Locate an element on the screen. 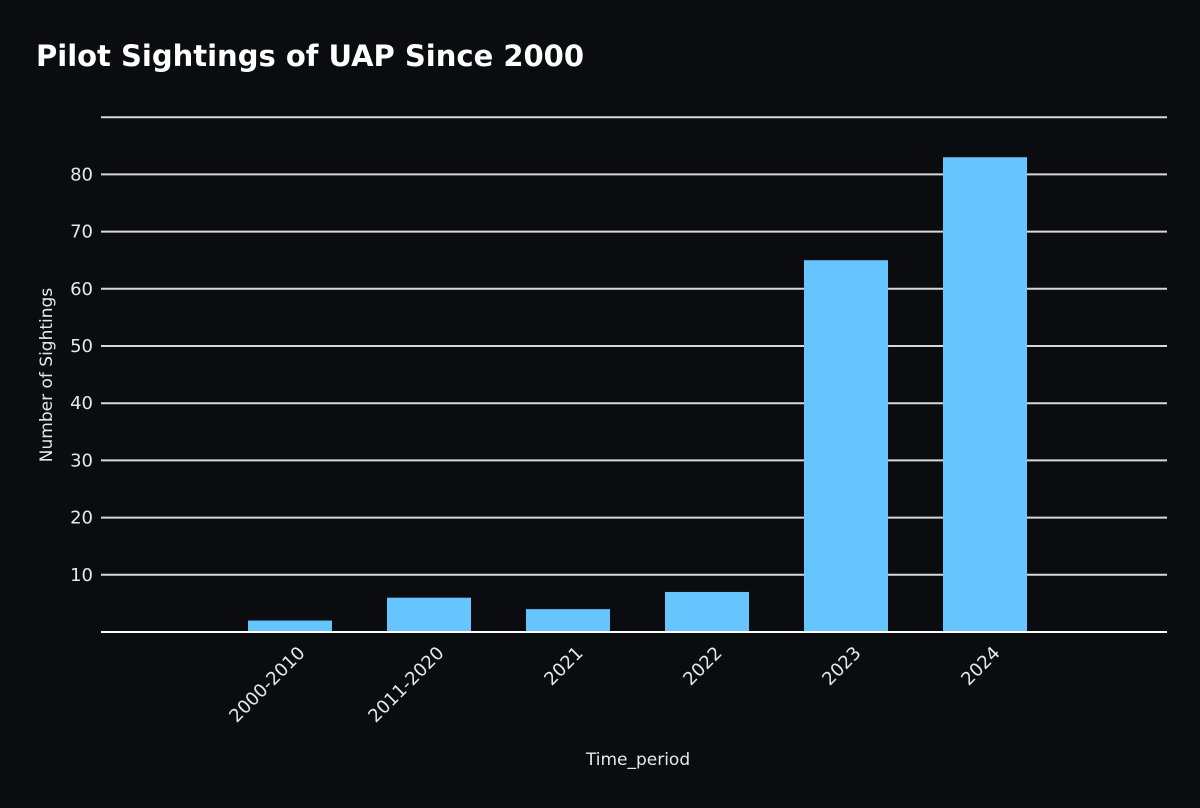 The image size is (1200, 808). chart-title: Pilot Sightings of UAP Since 2000 is located at coordinates (310, 56).